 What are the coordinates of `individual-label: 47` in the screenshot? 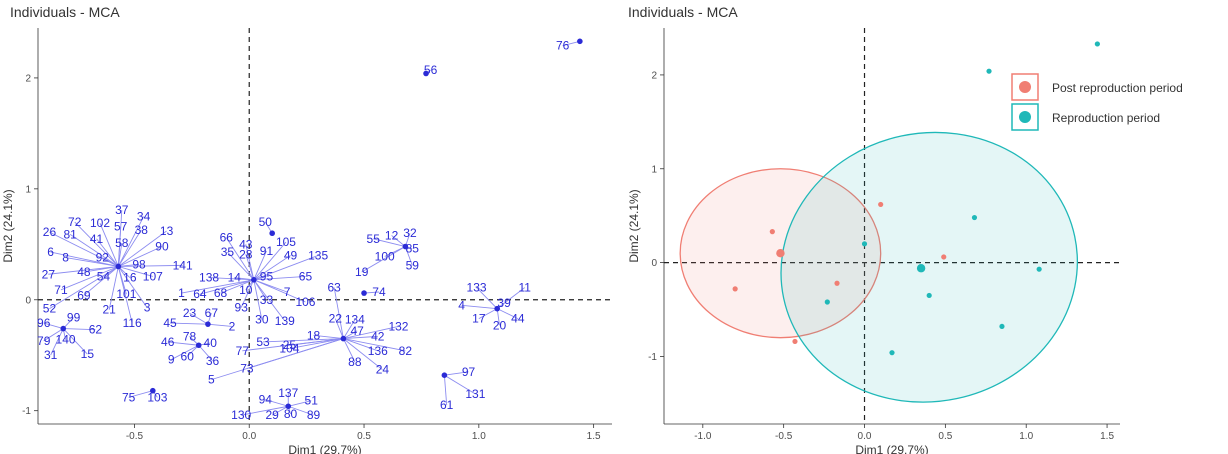 It's located at (357, 331).